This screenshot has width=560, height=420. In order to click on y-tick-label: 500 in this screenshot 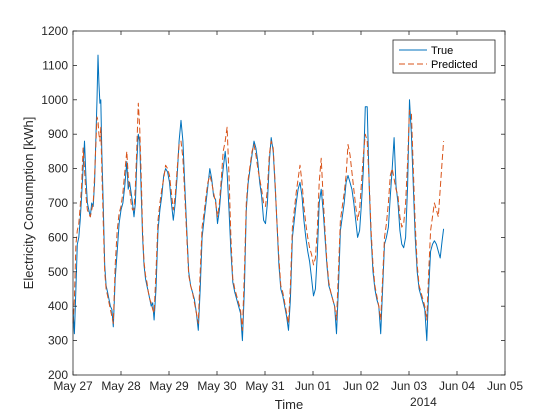, I will do `click(58, 272)`.